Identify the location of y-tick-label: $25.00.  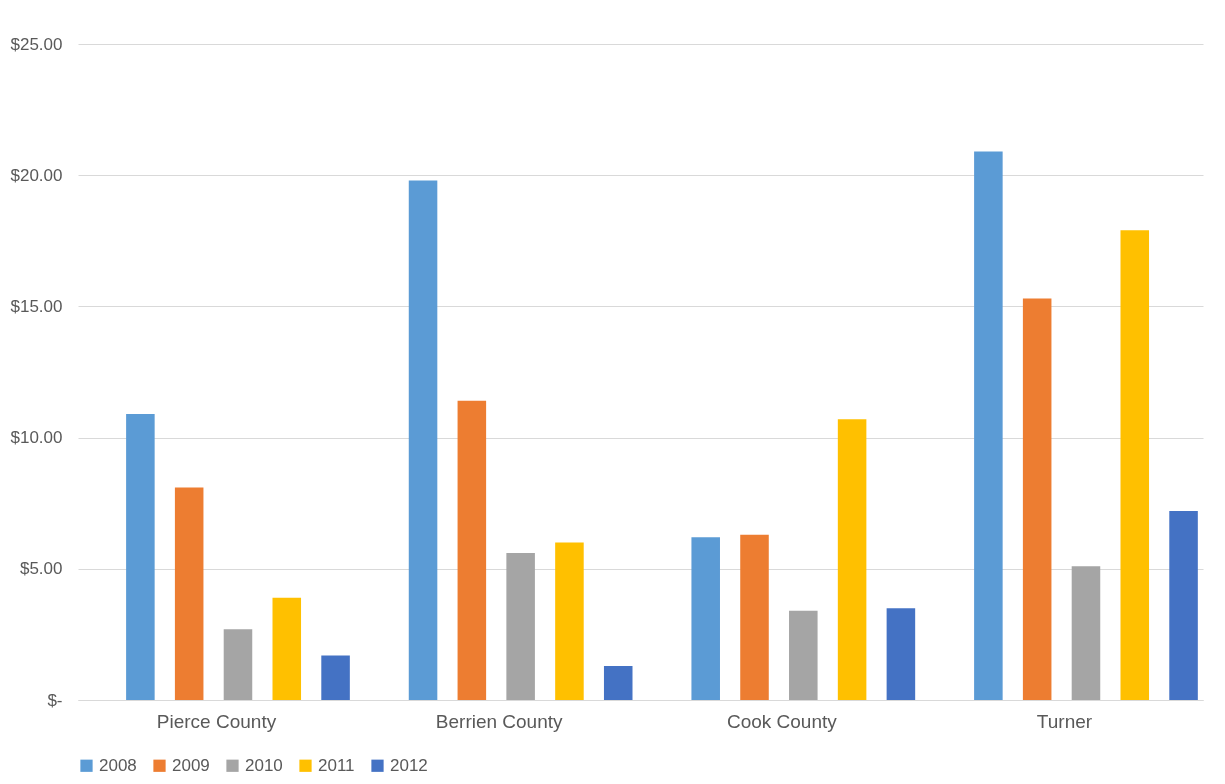
(36, 44).